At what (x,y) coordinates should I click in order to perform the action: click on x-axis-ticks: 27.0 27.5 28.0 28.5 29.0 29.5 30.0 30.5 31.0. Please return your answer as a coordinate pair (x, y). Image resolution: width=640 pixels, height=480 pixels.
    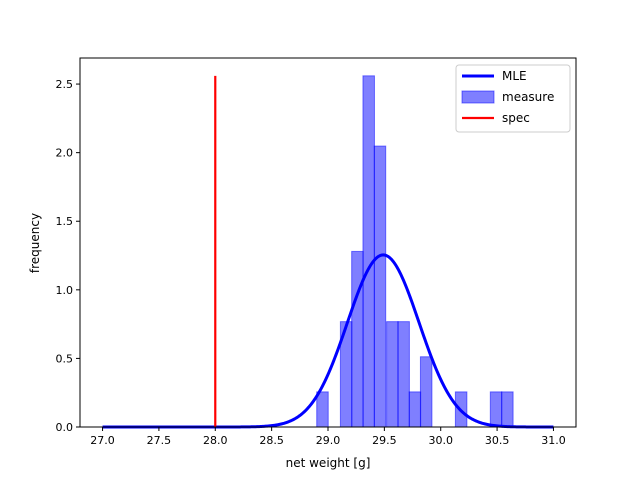
    Looking at the image, I should click on (328, 437).